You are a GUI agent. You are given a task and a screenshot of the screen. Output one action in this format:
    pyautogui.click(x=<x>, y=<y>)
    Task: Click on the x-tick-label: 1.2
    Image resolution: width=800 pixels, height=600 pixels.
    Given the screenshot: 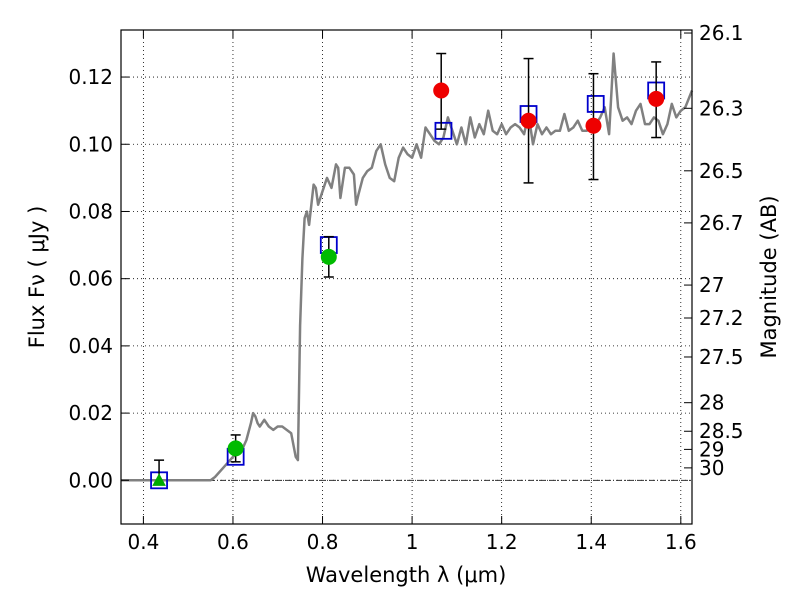 What is the action you would take?
    pyautogui.click(x=502, y=542)
    